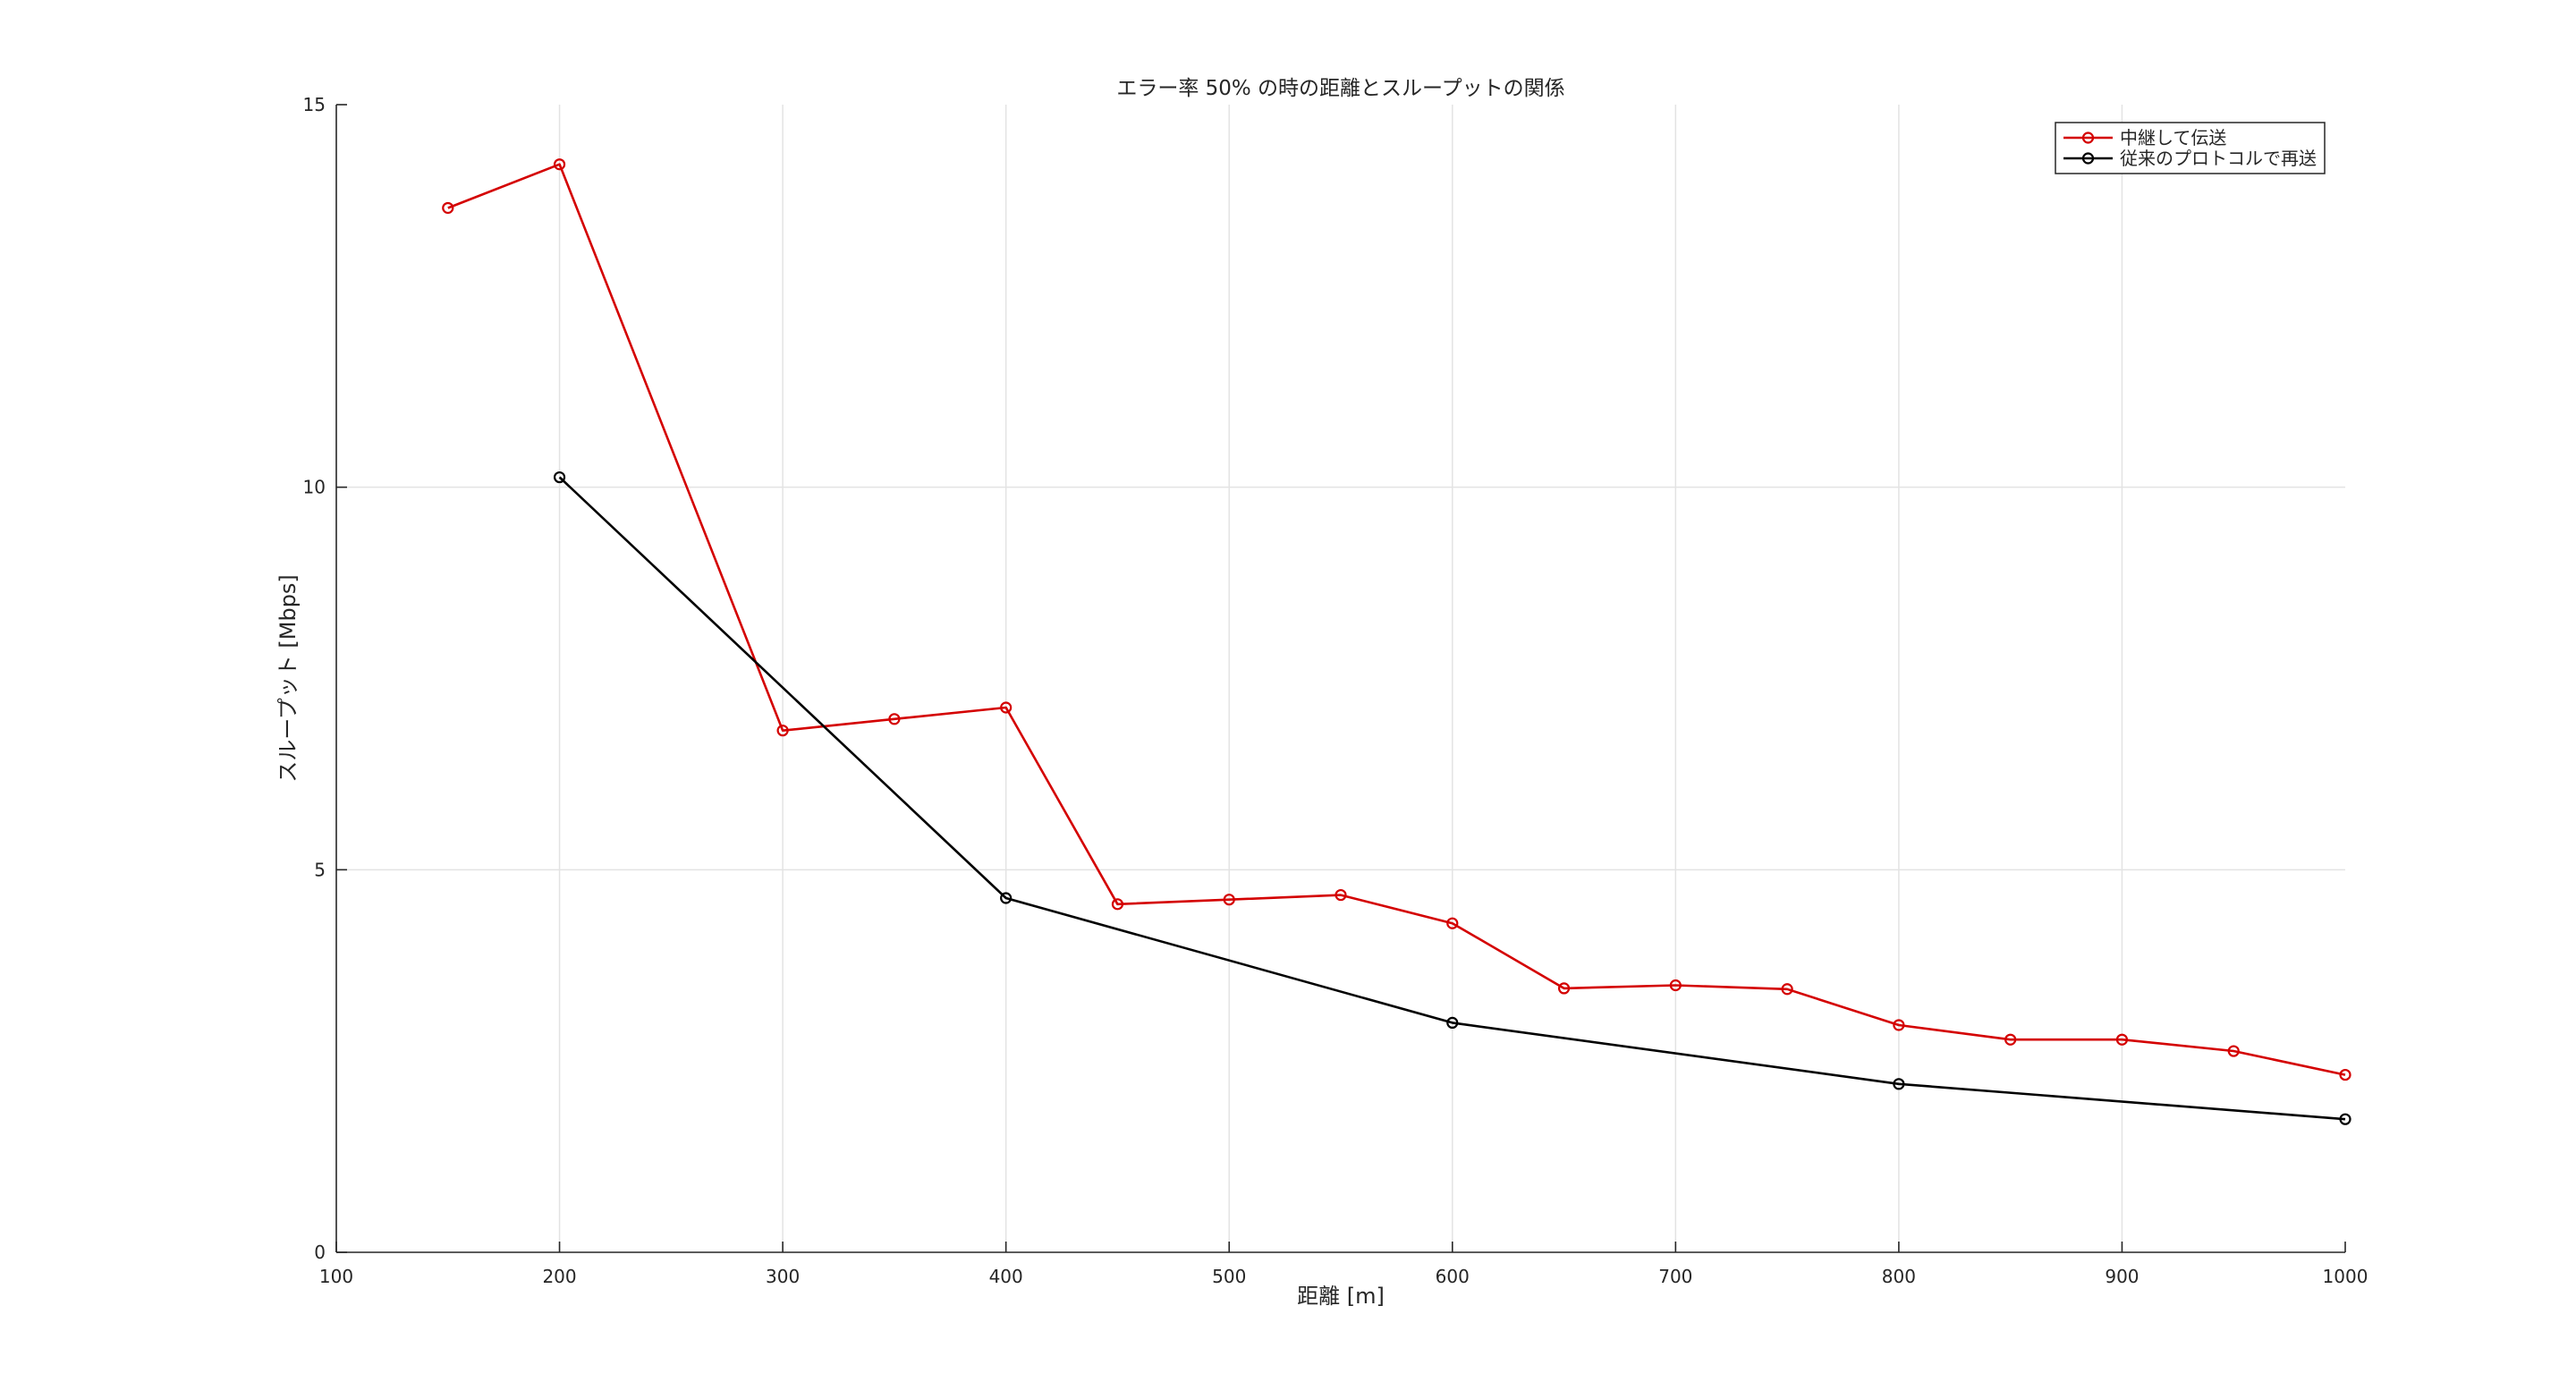  What do you see at coordinates (2122, 1276) in the screenshot?
I see `x-tick-label: 900` at bounding box center [2122, 1276].